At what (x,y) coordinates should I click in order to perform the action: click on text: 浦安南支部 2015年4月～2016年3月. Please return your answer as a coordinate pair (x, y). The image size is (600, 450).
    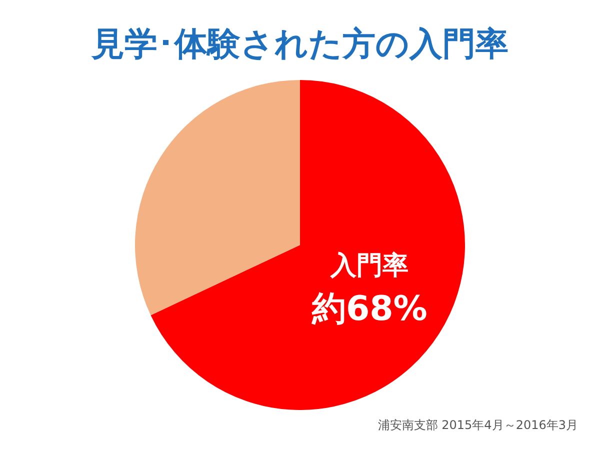
    Looking at the image, I should click on (478, 425).